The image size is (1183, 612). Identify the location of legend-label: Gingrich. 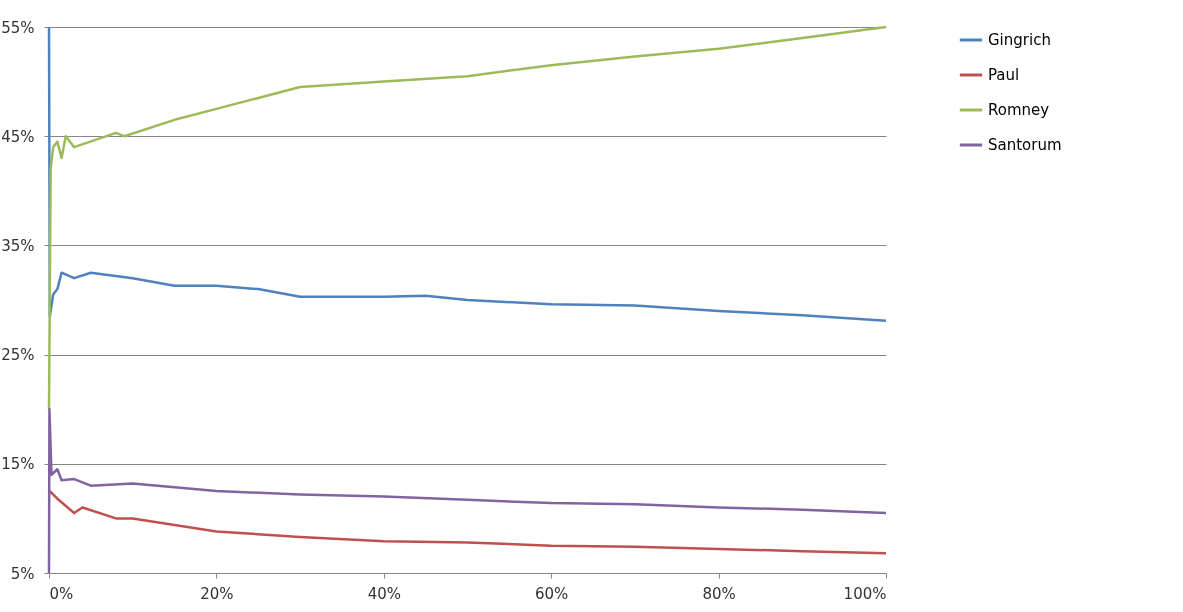
(1019, 40).